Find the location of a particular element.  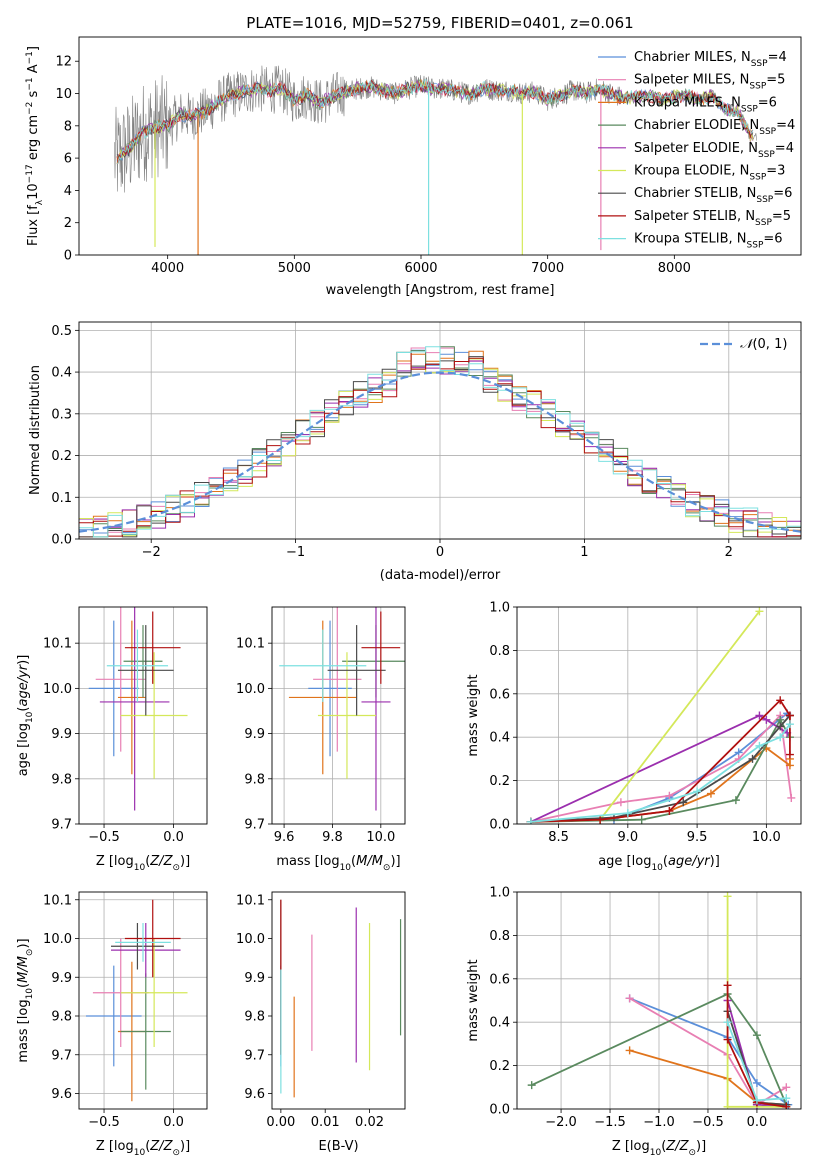

label-part: s is located at coordinates (33, 95).